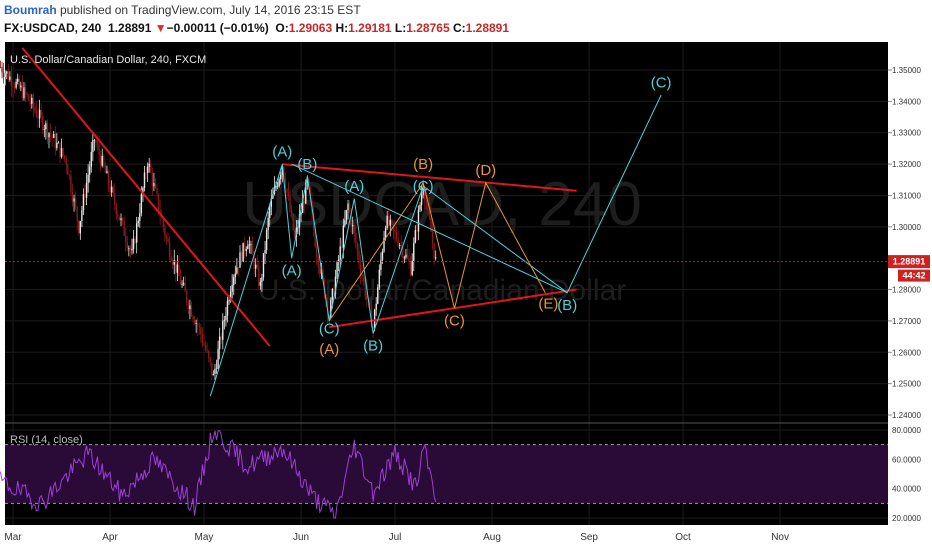 This screenshot has width=932, height=550. What do you see at coordinates (906, 384) in the screenshot?
I see `y-tick-label: 1.25000` at bounding box center [906, 384].